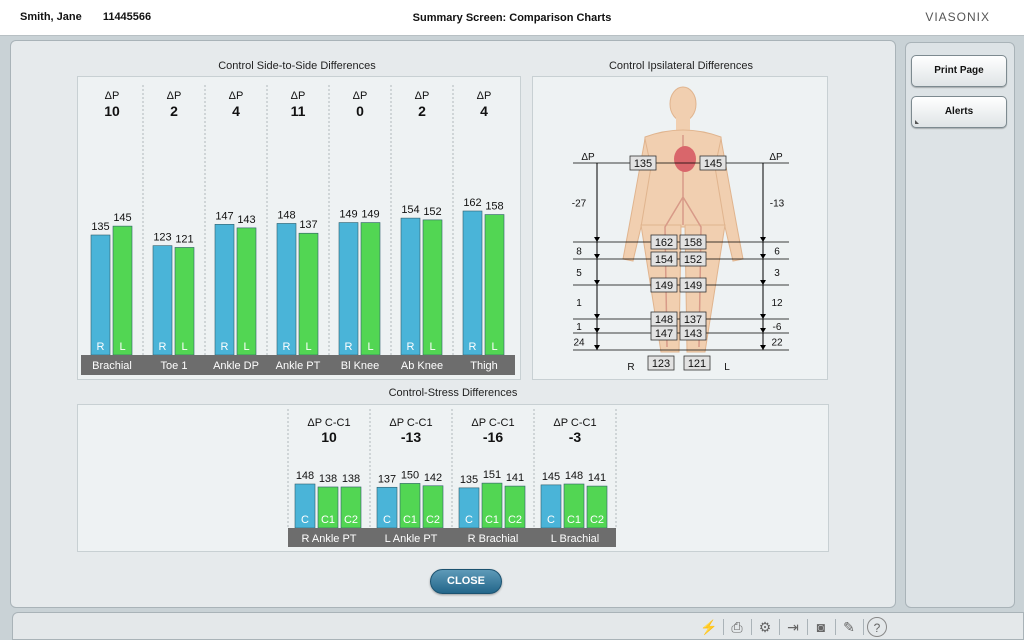  What do you see at coordinates (122, 218) in the screenshot?
I see `bar-value-label: 145` at bounding box center [122, 218].